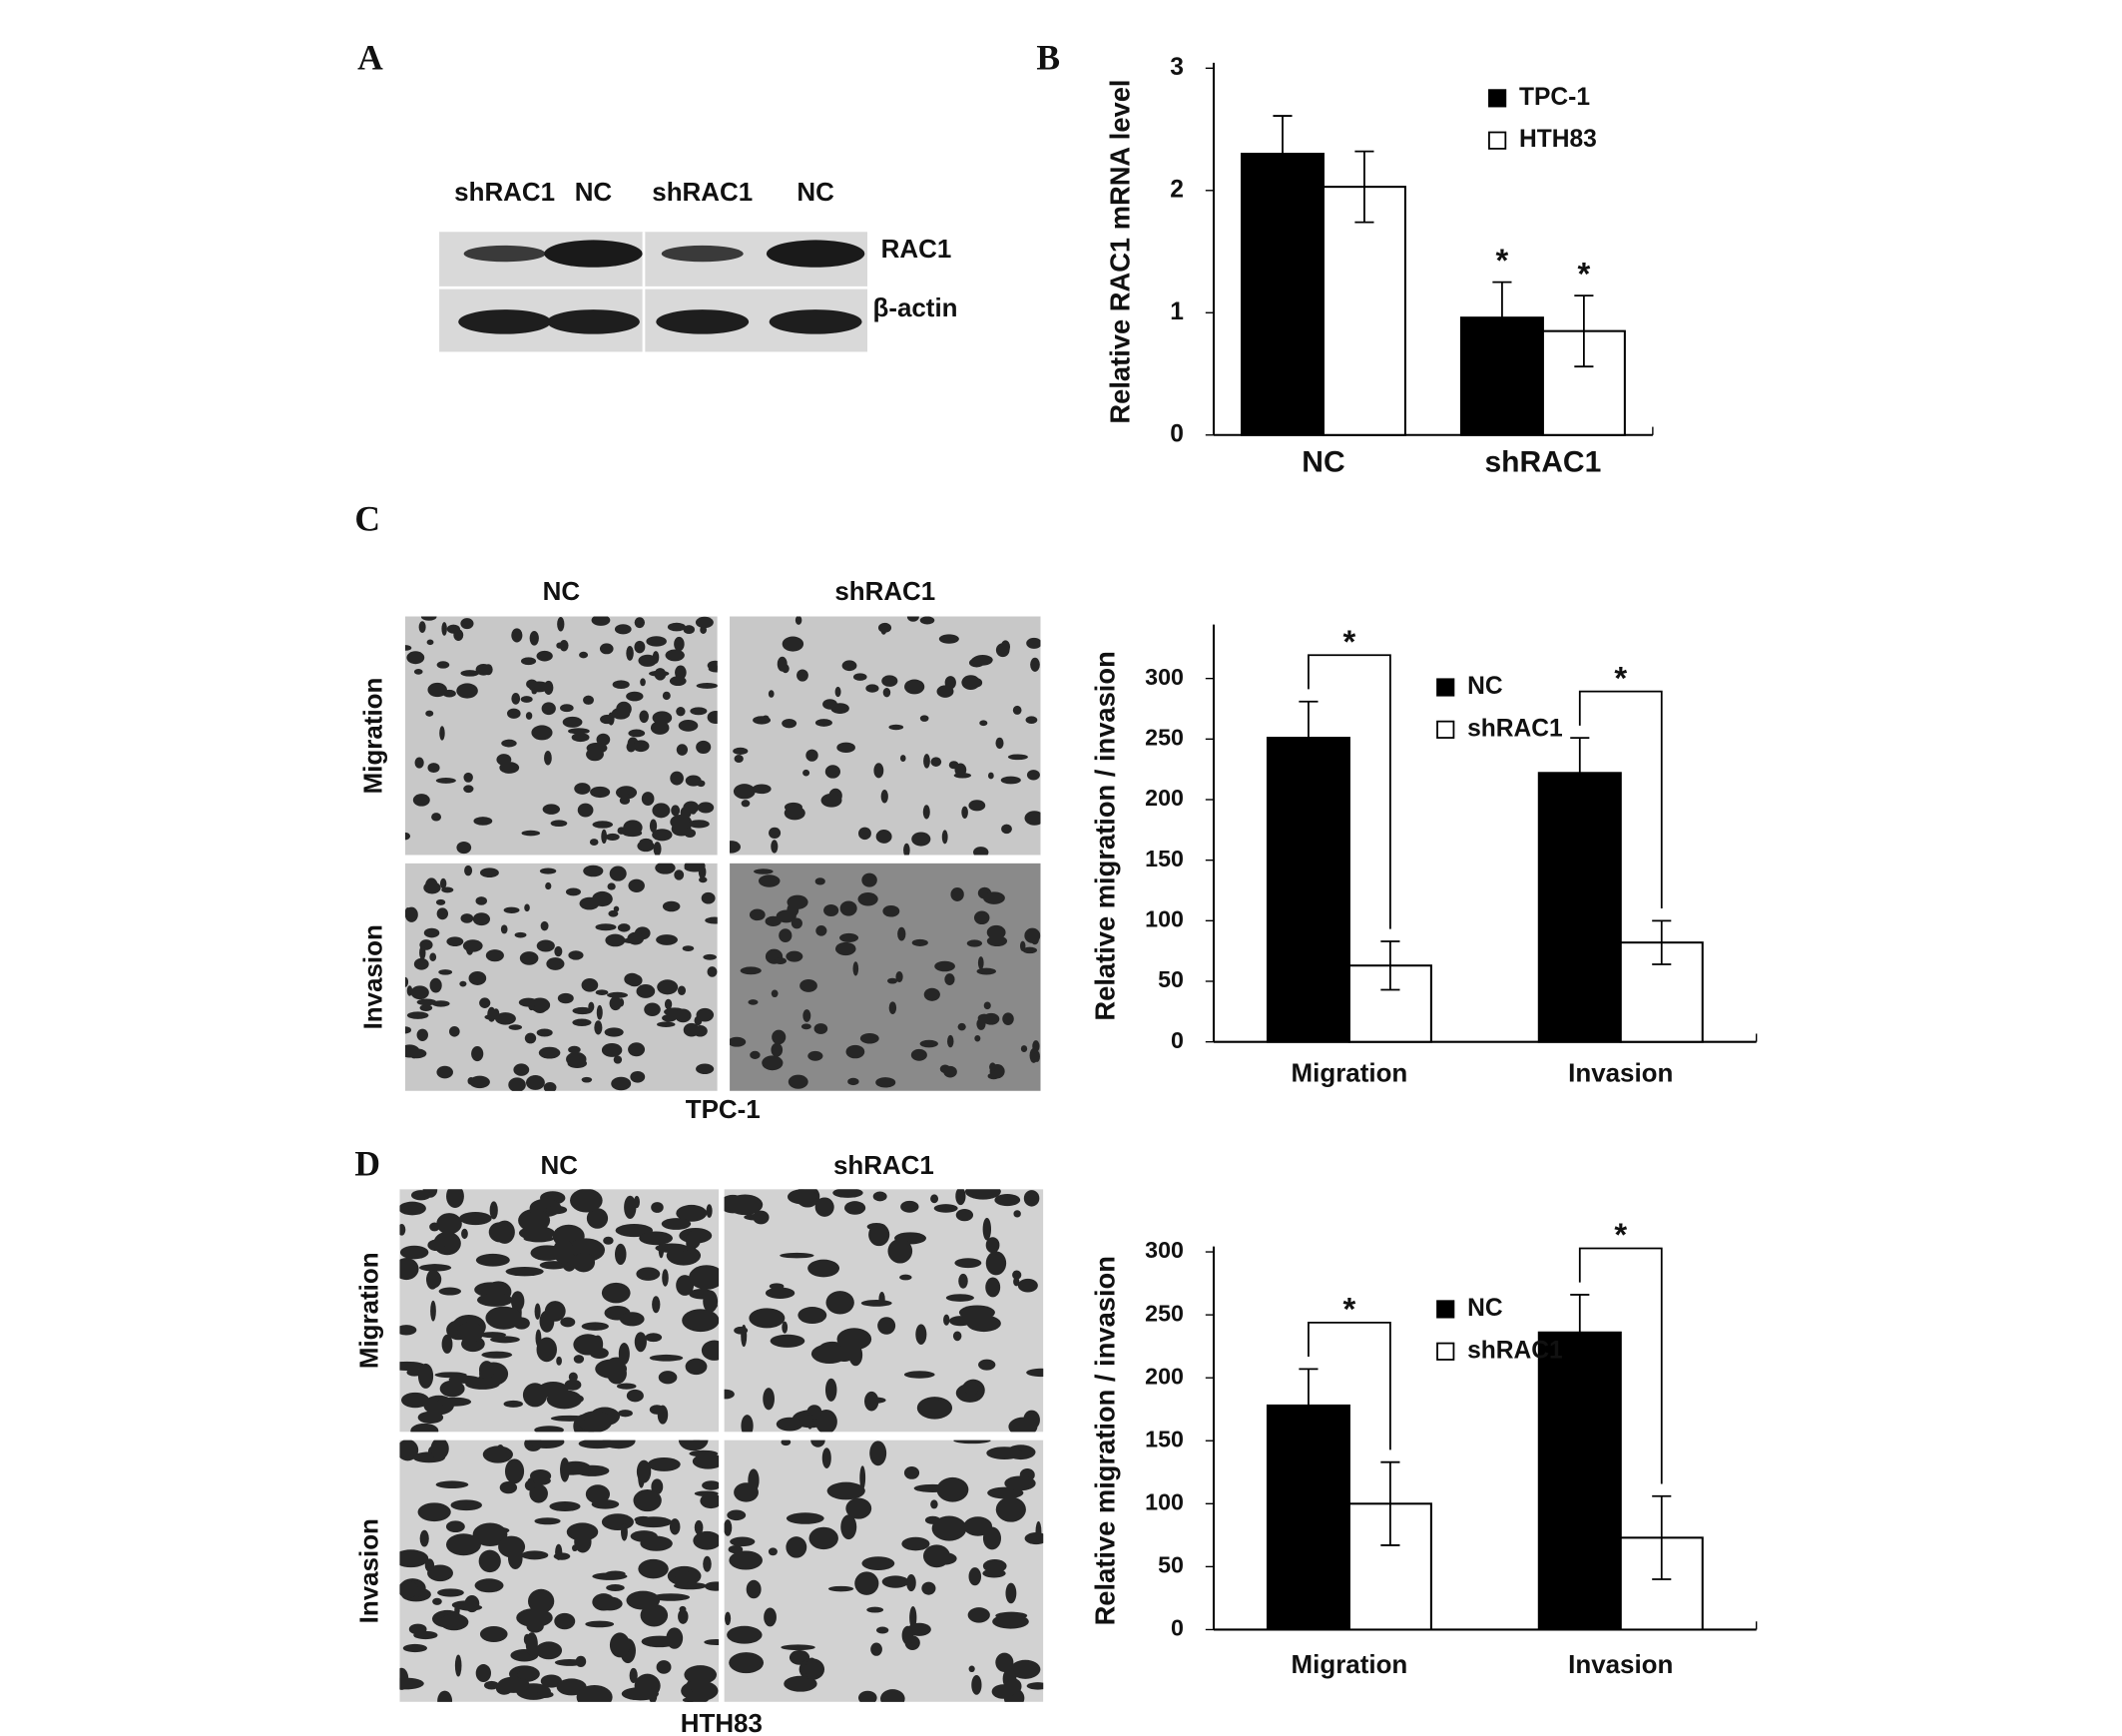 This screenshot has width=2122, height=1736. I want to click on error-bar, so click(1580, 1333).